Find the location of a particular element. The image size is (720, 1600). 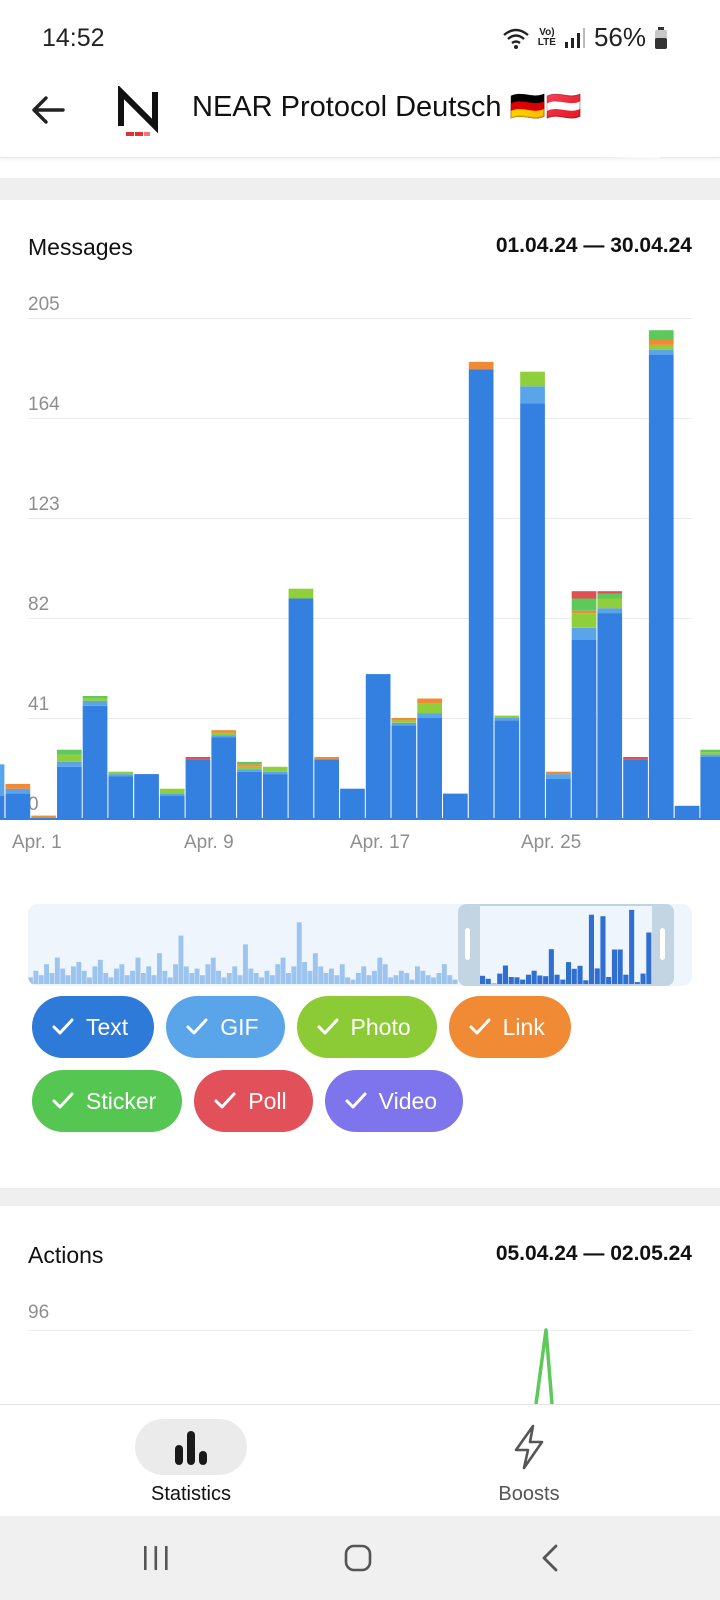

system-back-button is located at coordinates (550, 1558).